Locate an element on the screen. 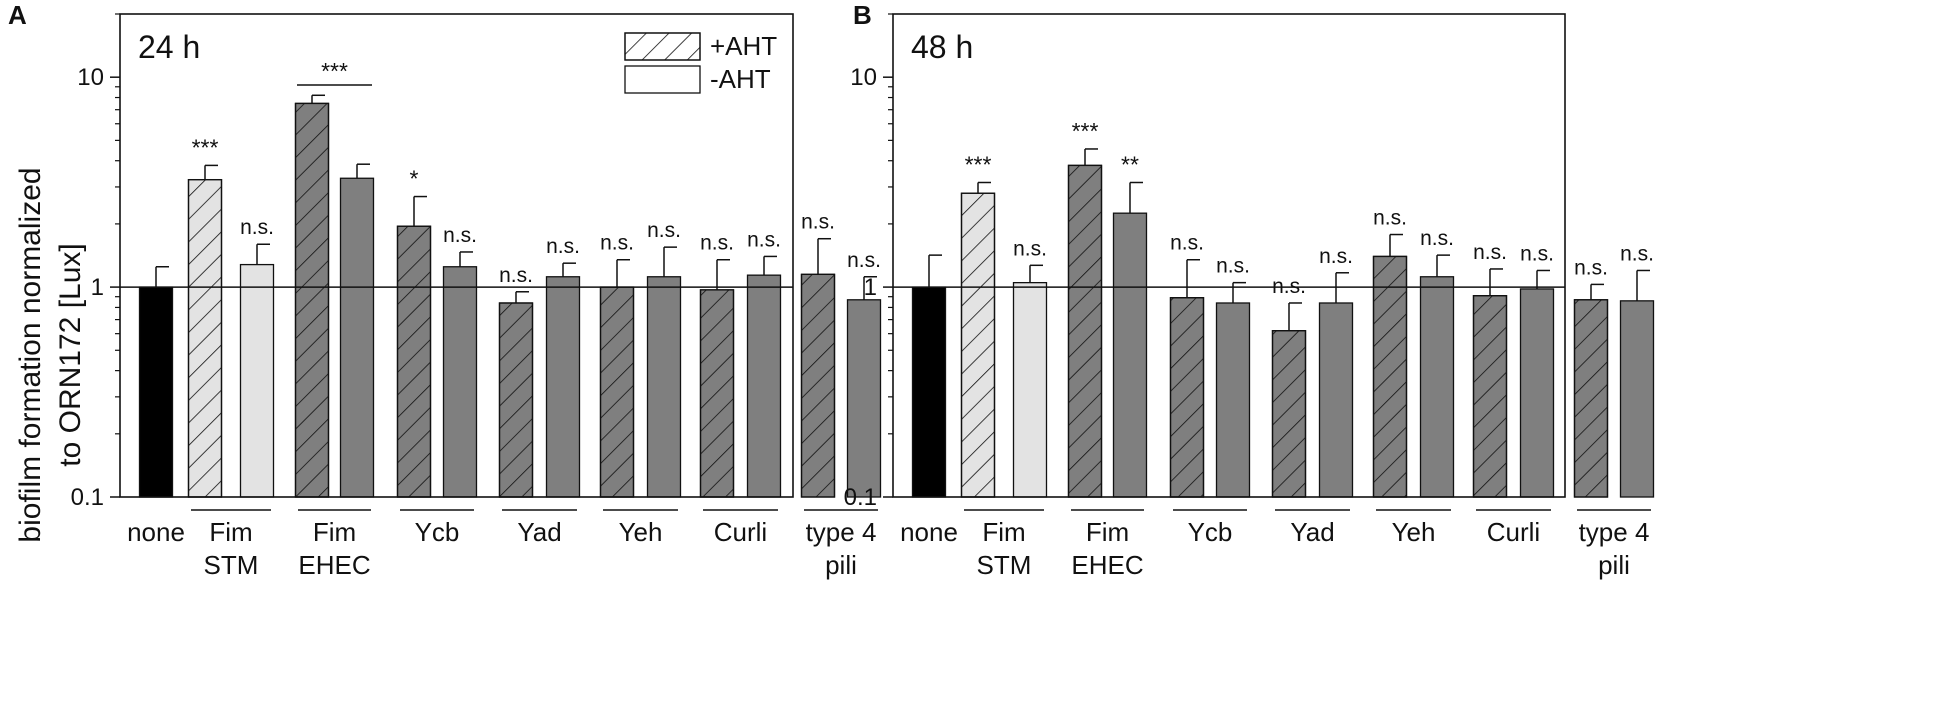 The height and width of the screenshot is (722, 1950). panel-title: 48 h is located at coordinates (942, 47).